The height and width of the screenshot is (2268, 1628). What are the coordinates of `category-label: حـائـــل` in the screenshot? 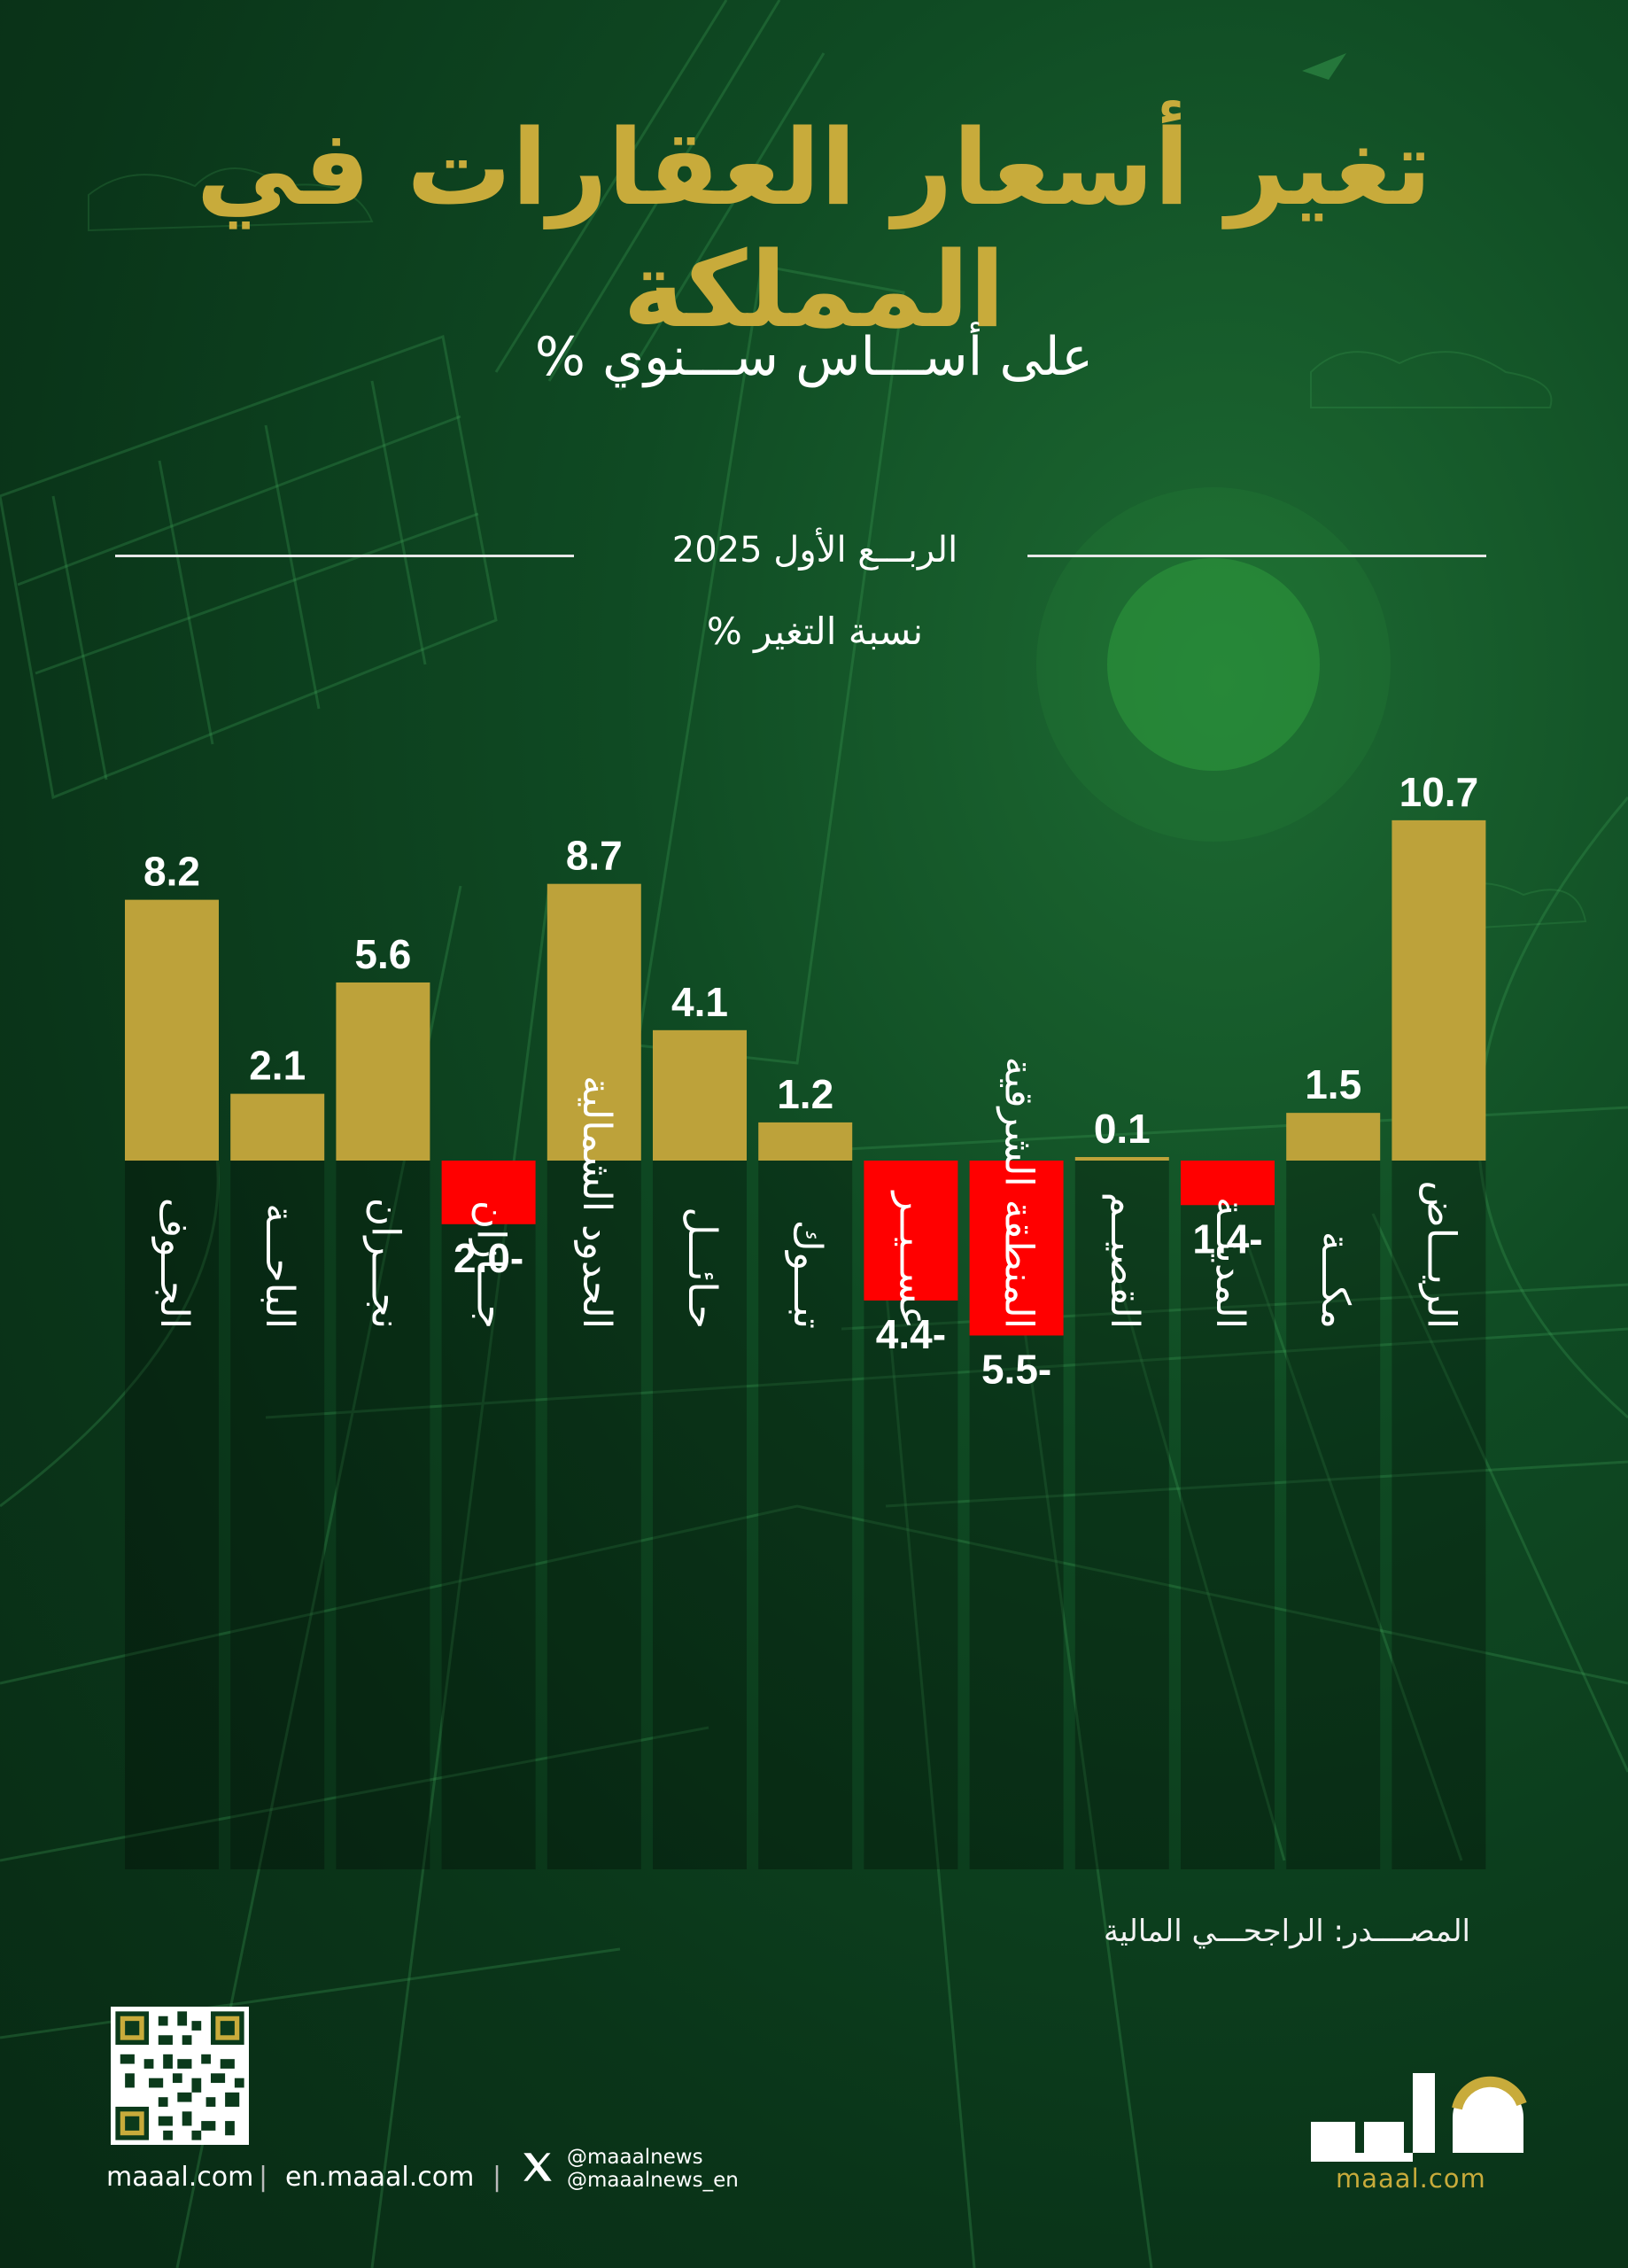 It's located at (702, 1268).